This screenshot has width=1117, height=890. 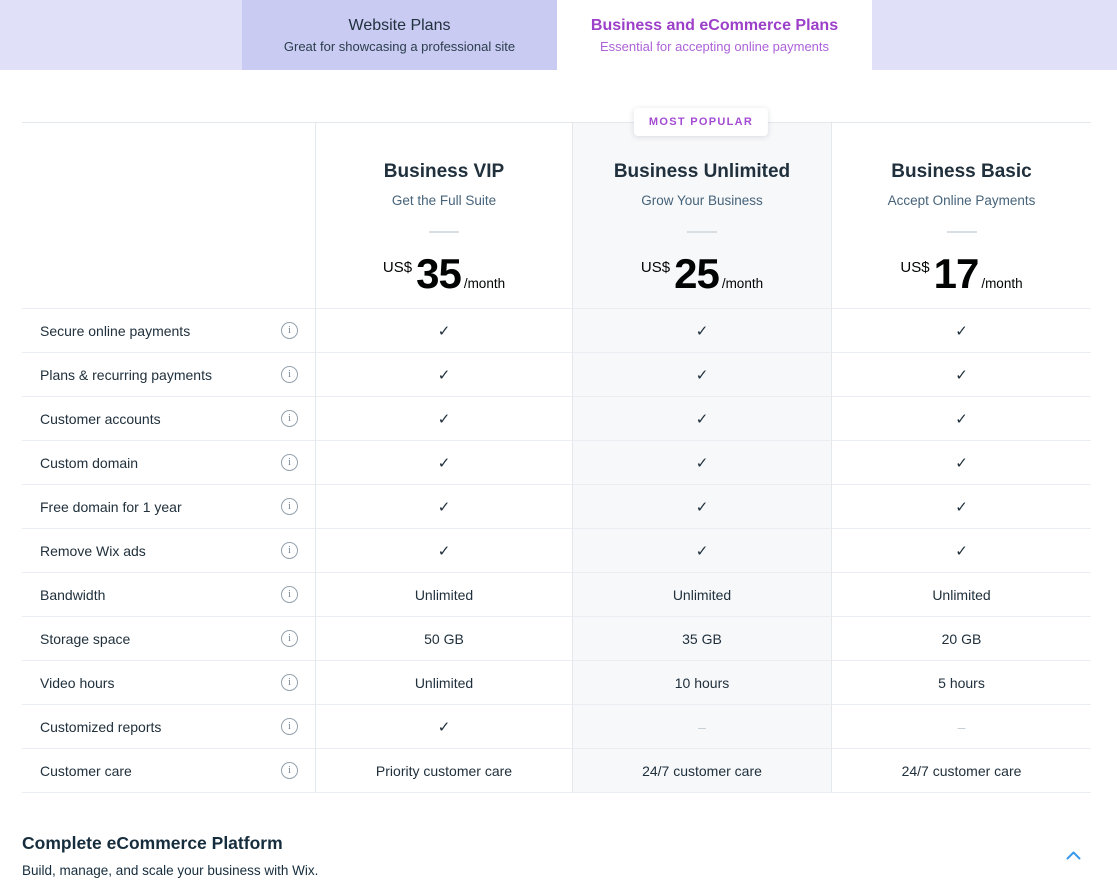 I want to click on feature-value: 20 GB, so click(x=961, y=638).